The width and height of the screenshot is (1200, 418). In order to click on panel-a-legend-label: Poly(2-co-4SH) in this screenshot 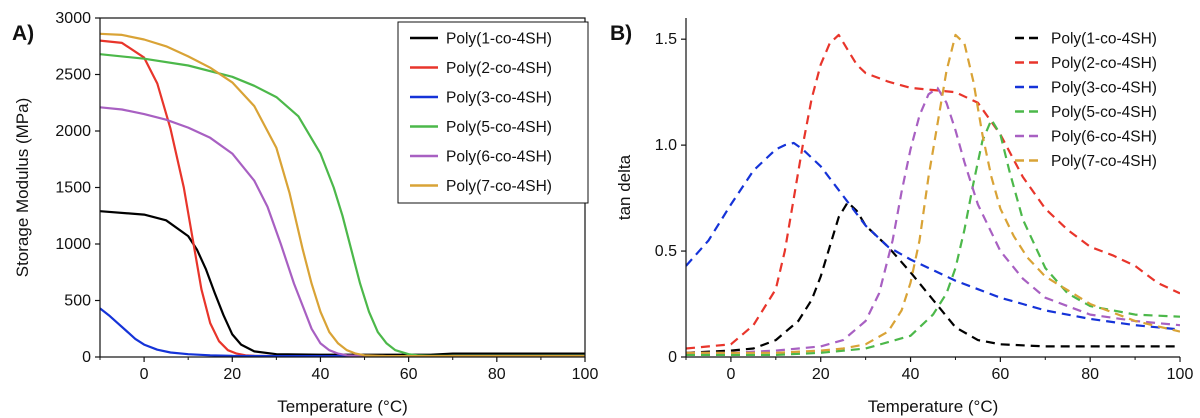, I will do `click(499, 68)`.